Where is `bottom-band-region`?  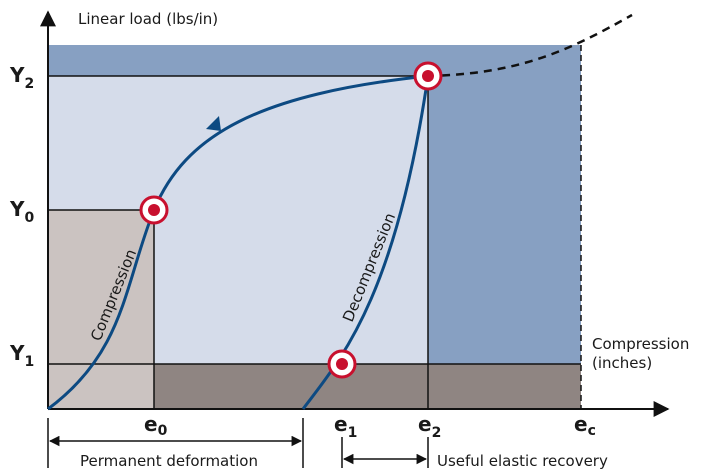 bottom-band-region is located at coordinates (367, 386).